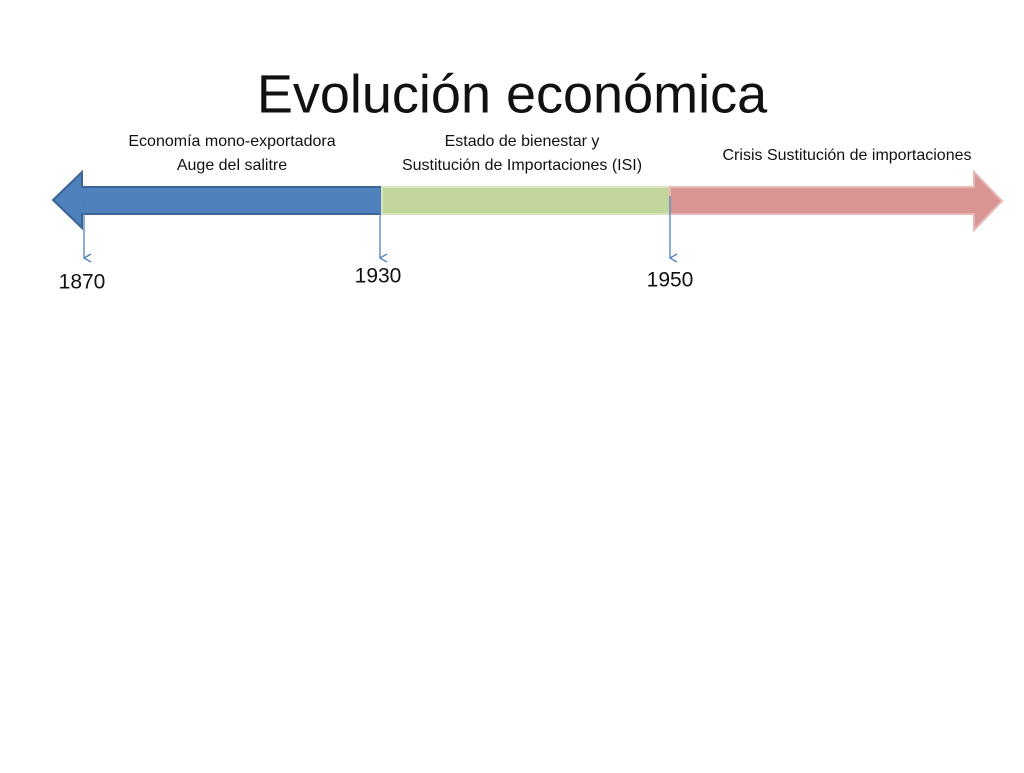  What do you see at coordinates (232, 165) in the screenshot?
I see `period-label: Auge del salitre` at bounding box center [232, 165].